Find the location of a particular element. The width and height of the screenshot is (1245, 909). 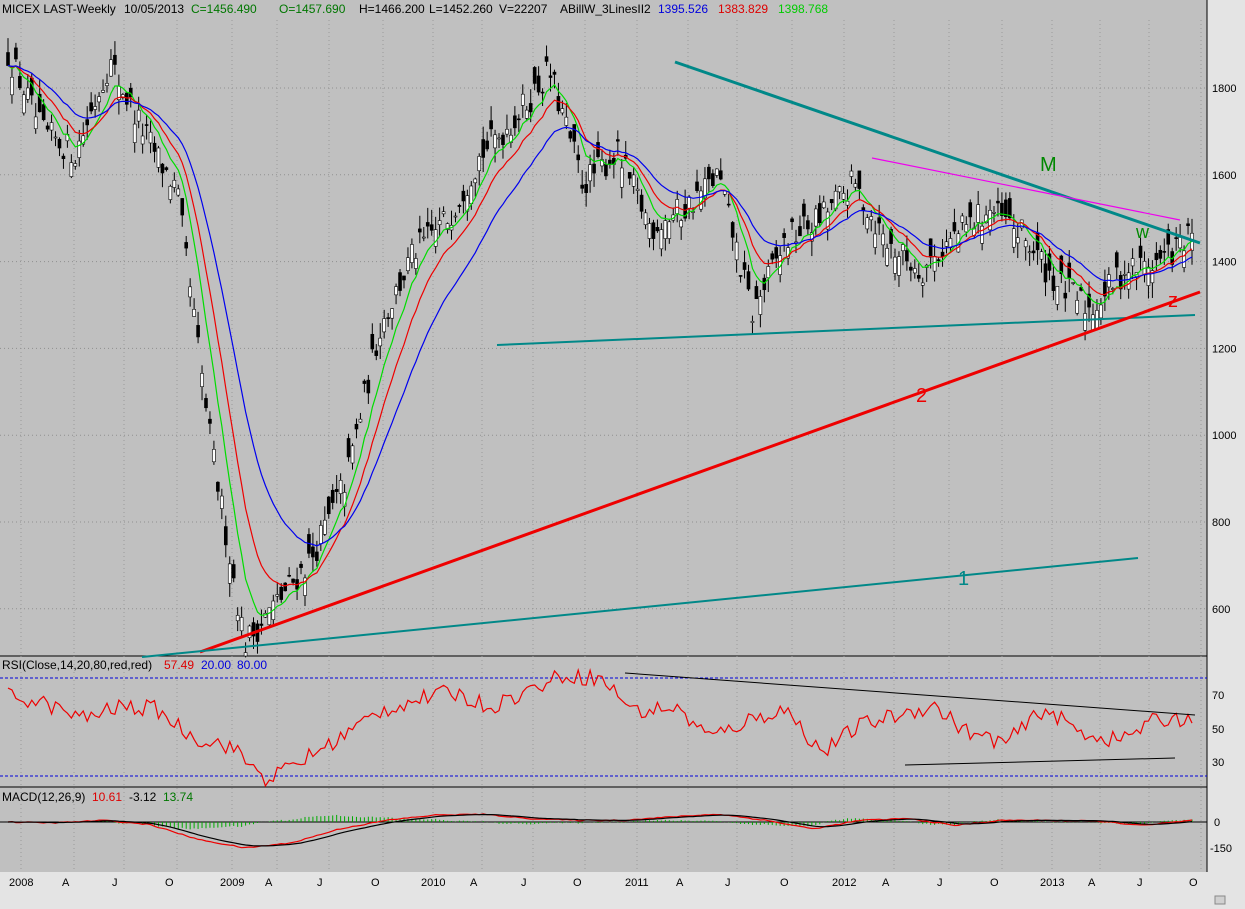

price-tick-label: 1600 is located at coordinates (1224, 176).